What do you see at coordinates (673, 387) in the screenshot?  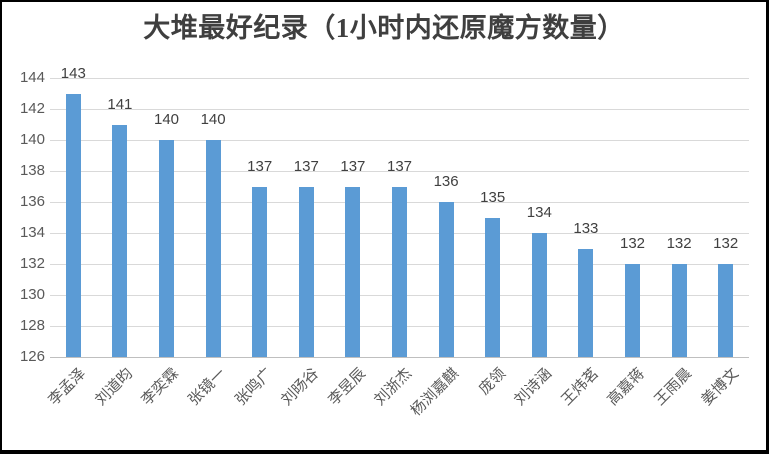 I see `category-label: 王雨晨` at bounding box center [673, 387].